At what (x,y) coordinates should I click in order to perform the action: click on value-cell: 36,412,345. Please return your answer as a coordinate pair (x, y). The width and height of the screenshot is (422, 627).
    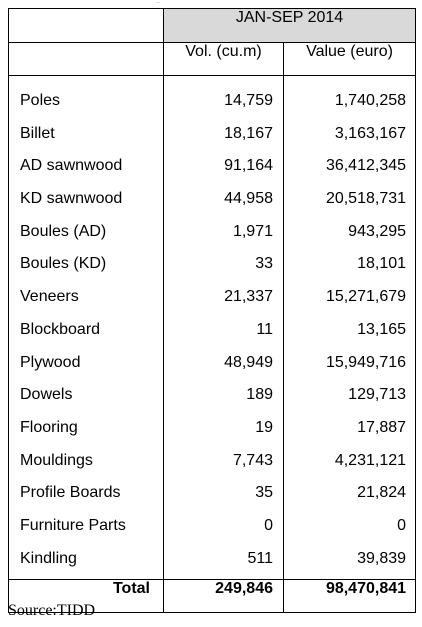
    Looking at the image, I should click on (366, 166).